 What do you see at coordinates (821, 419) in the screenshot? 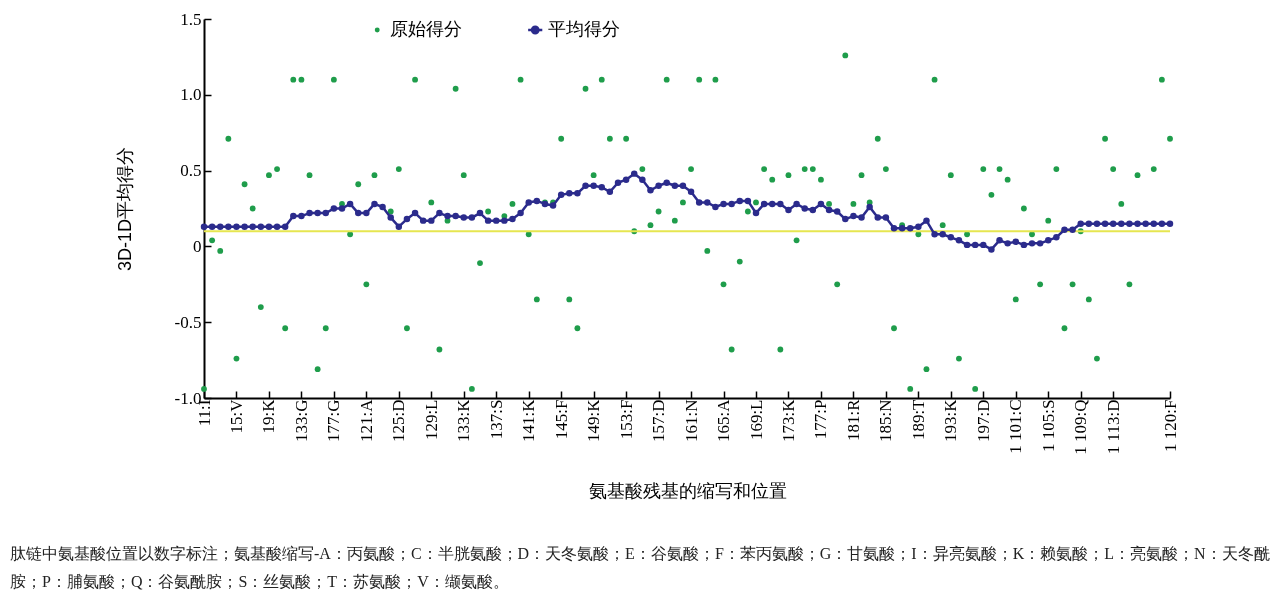
I see `x-tick-label: 177:P` at bounding box center [821, 419].